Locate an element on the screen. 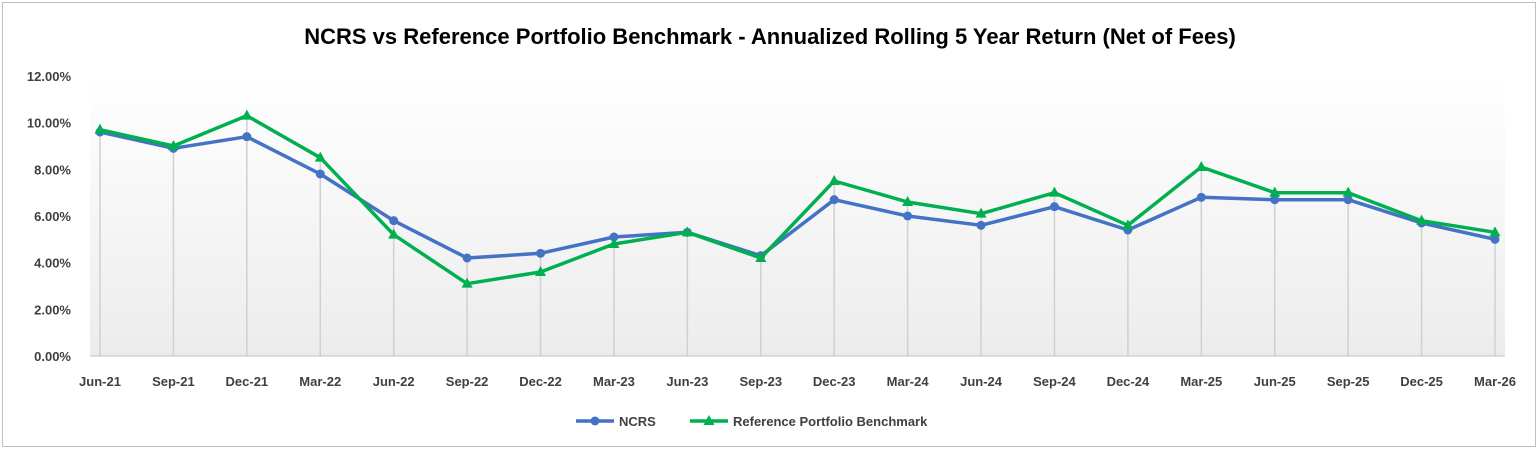 The width and height of the screenshot is (1540, 451). y-tick-label: 10.00% is located at coordinates (49, 123).